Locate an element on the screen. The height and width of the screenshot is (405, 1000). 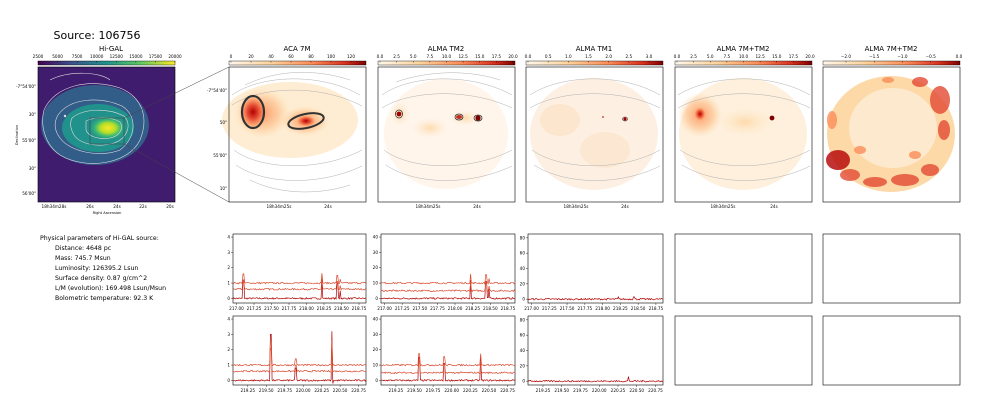
y-tick-label: 3 is located at coordinates (228, 334).